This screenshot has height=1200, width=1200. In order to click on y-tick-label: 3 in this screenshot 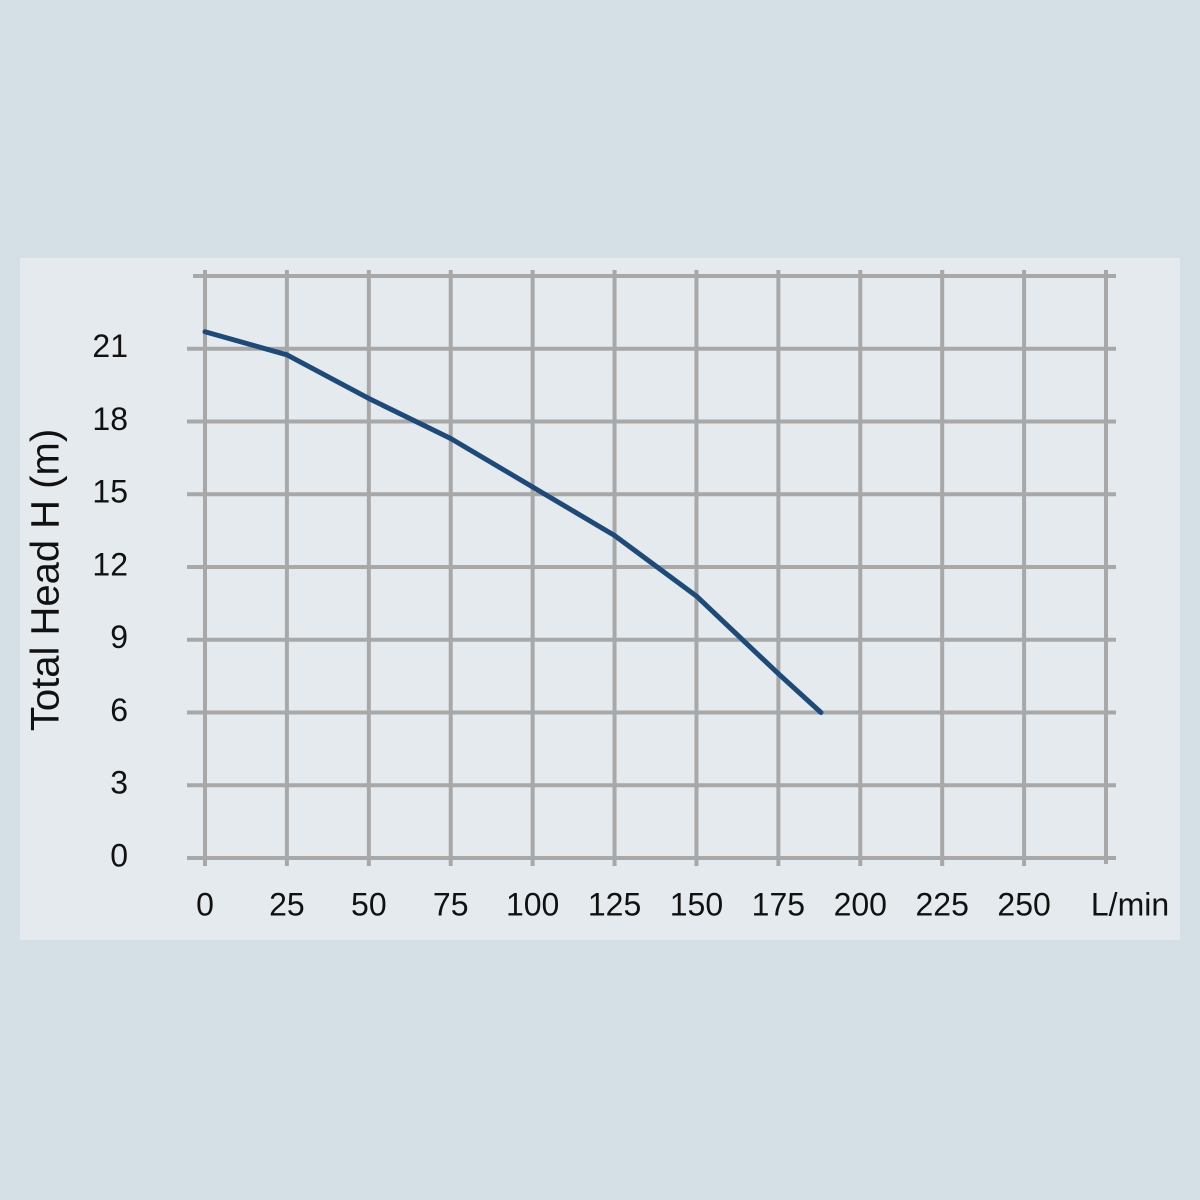, I will do `click(119, 783)`.